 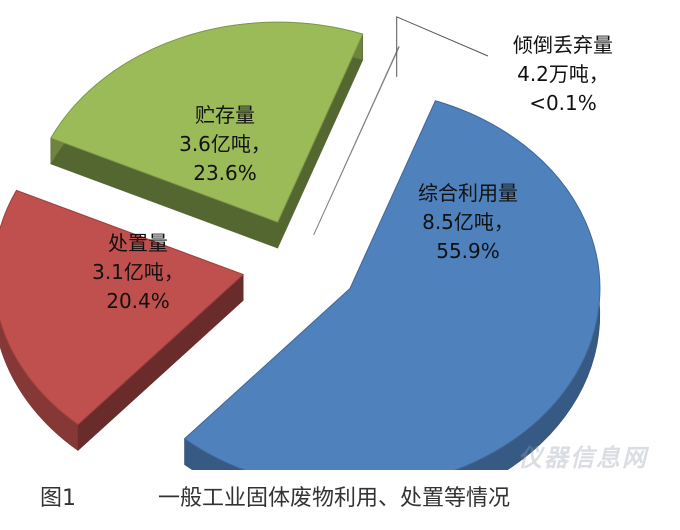 What do you see at coordinates (138, 272) in the screenshot?
I see `slice-amount-label-2: 3.1亿吨，` at bounding box center [138, 272].